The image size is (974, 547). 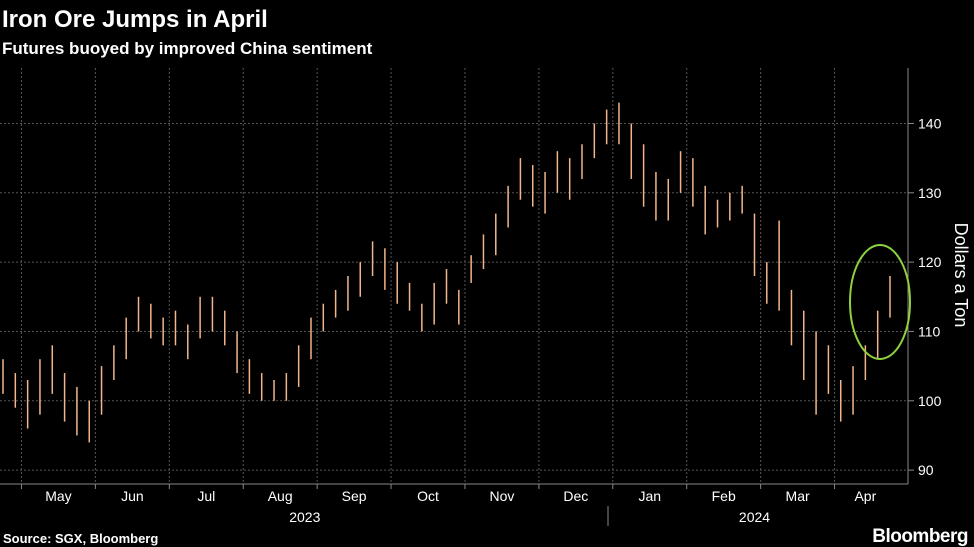 I want to click on y-tick-label: 90, so click(x=926, y=470).